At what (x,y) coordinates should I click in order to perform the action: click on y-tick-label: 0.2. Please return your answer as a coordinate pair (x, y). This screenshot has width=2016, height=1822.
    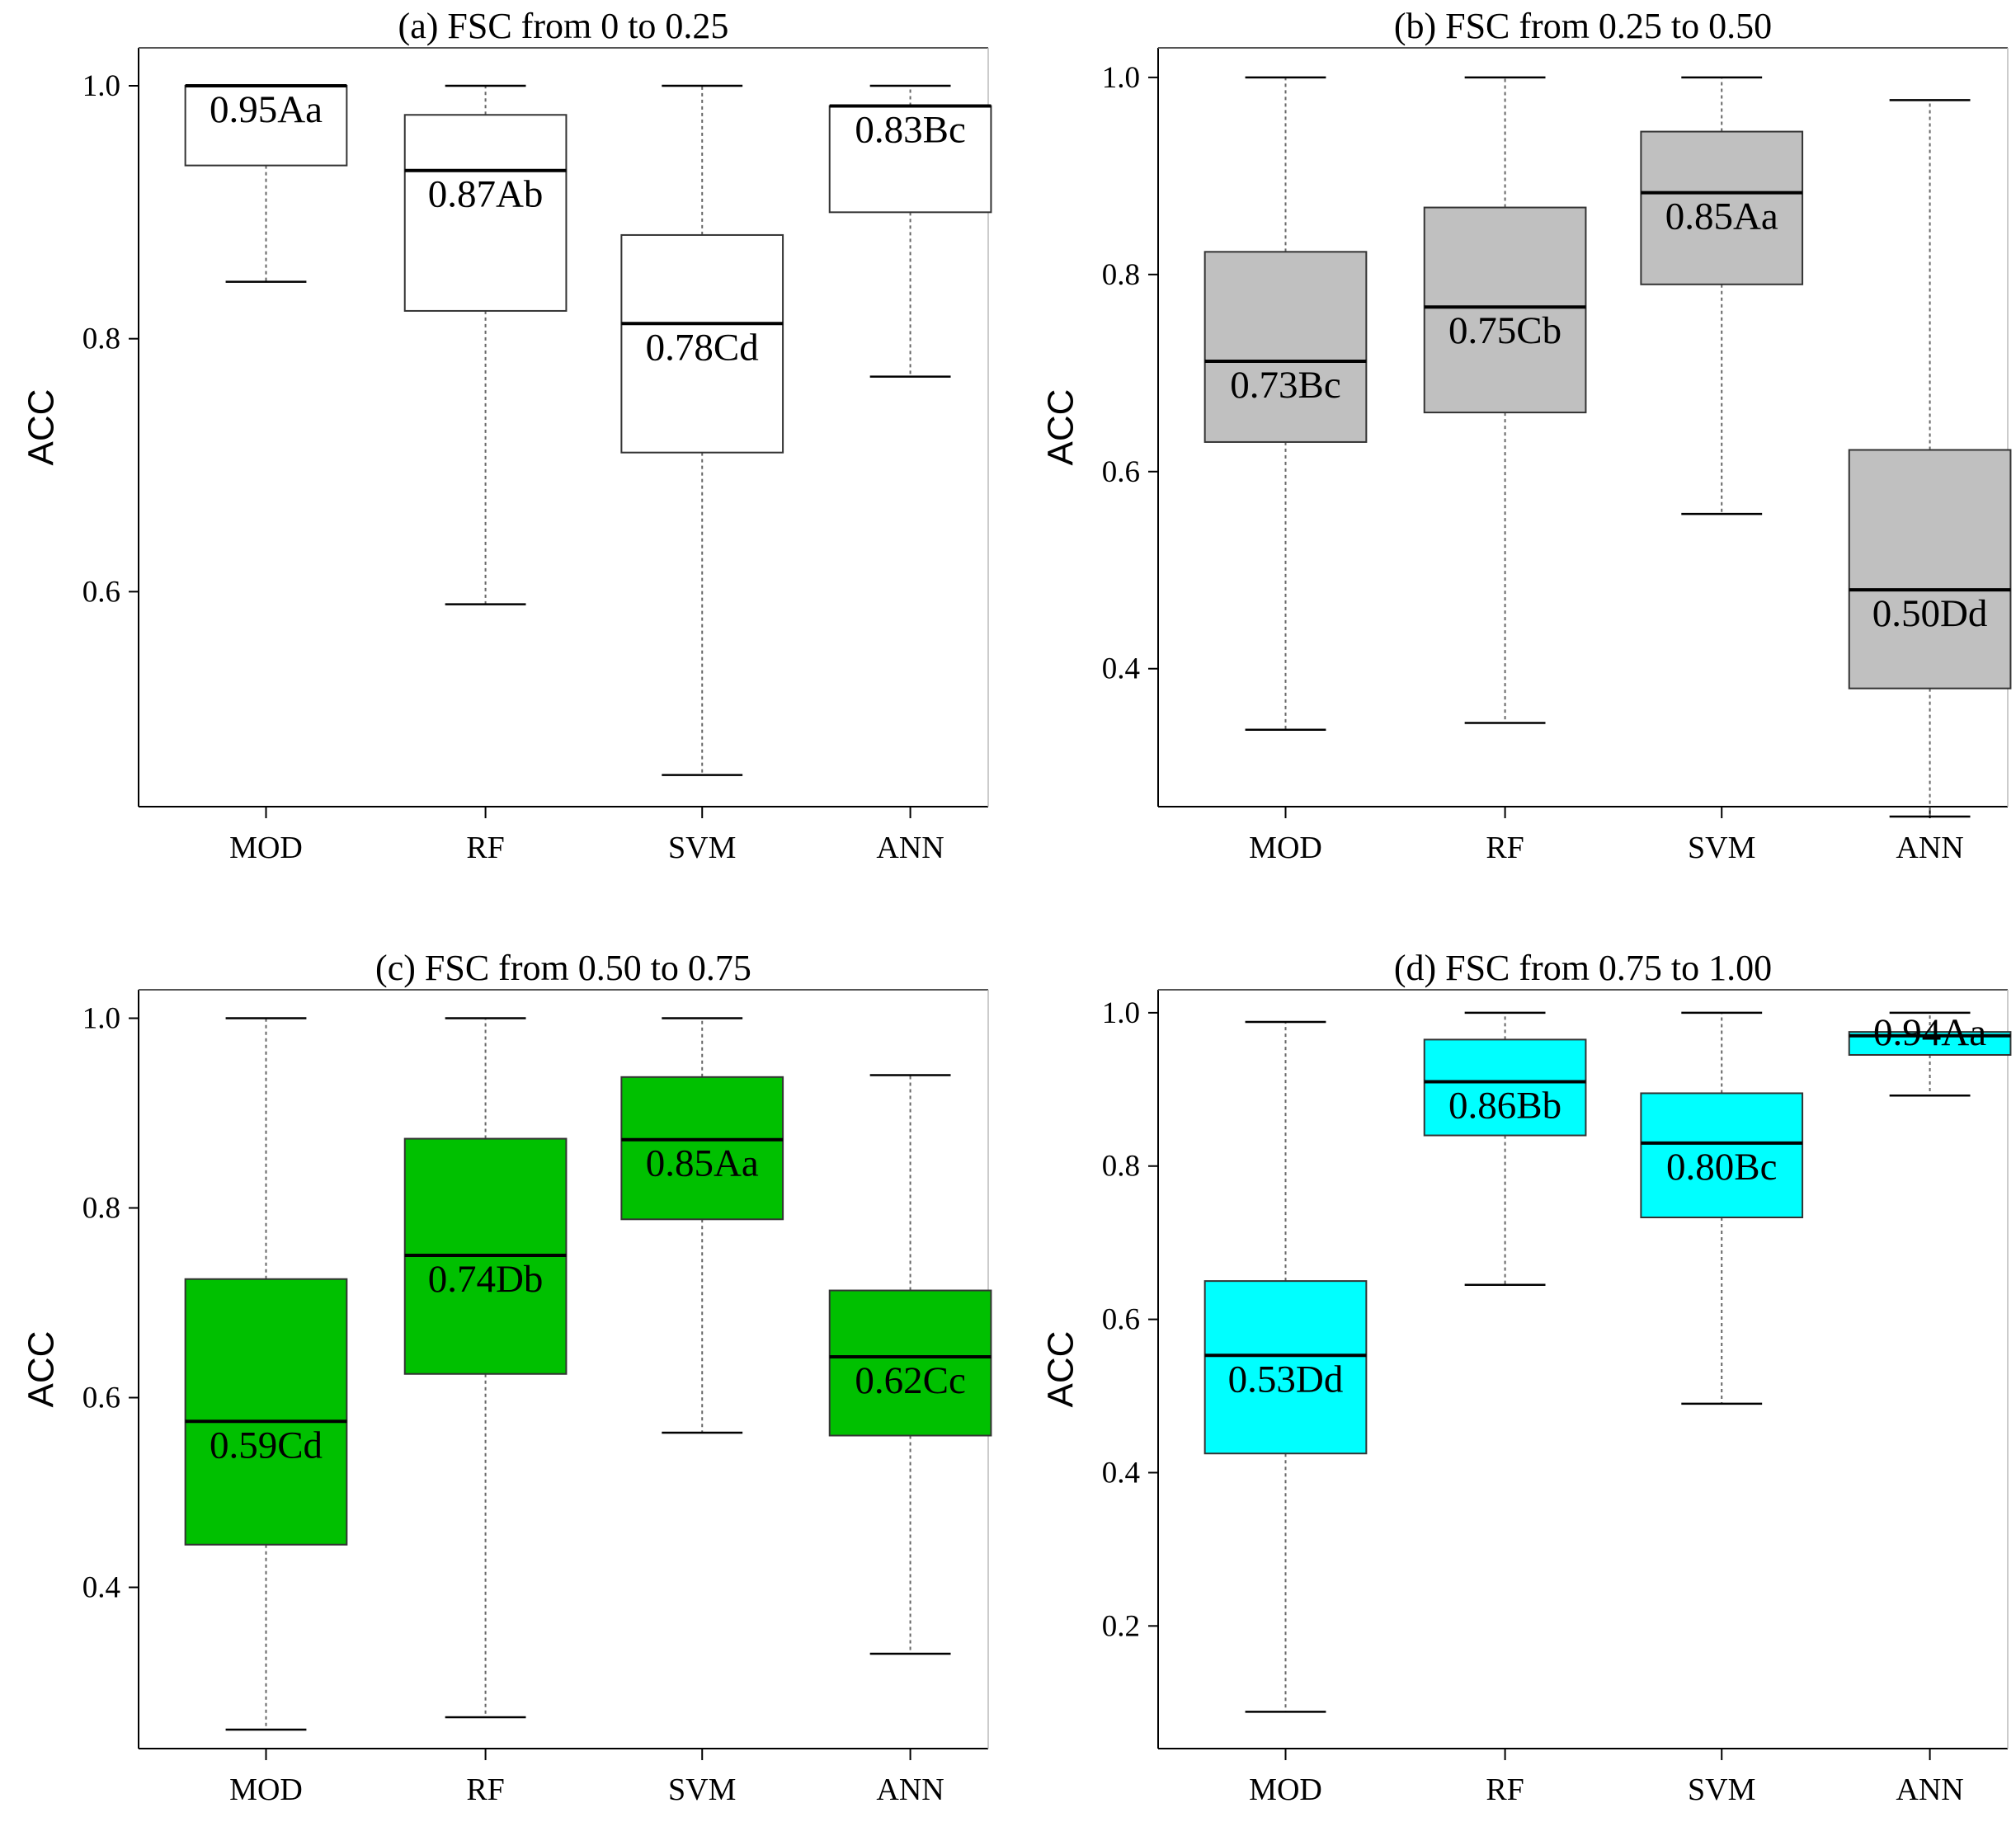
    Looking at the image, I should click on (1121, 1626).